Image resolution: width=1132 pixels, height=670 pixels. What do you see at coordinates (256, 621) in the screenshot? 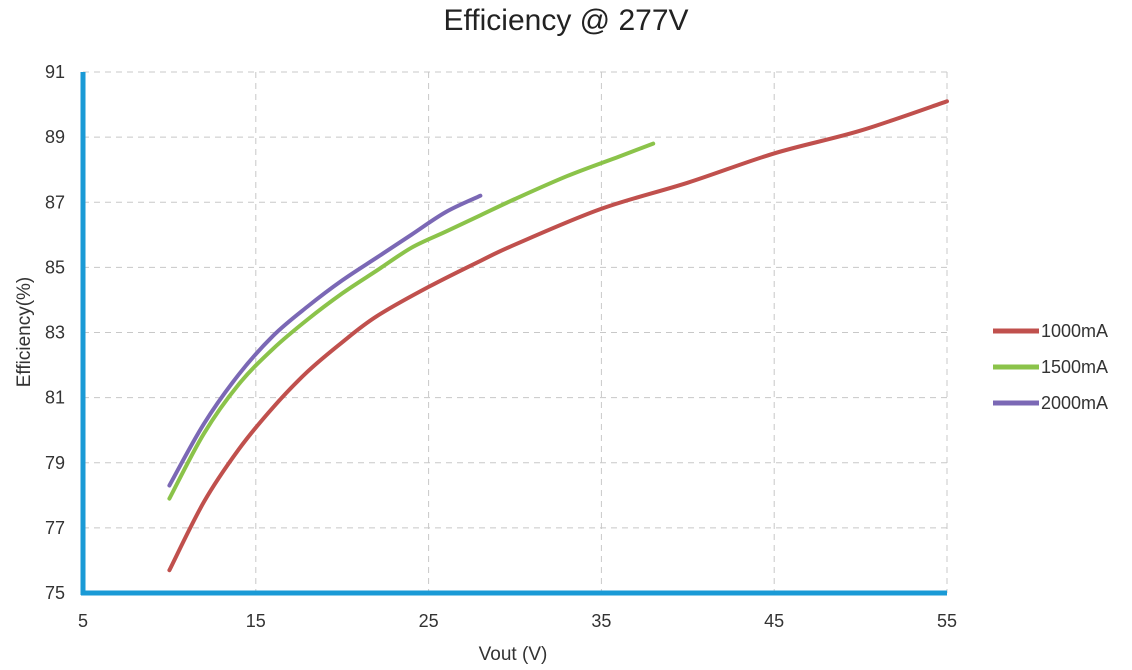
I see `x-tick-label: 15` at bounding box center [256, 621].